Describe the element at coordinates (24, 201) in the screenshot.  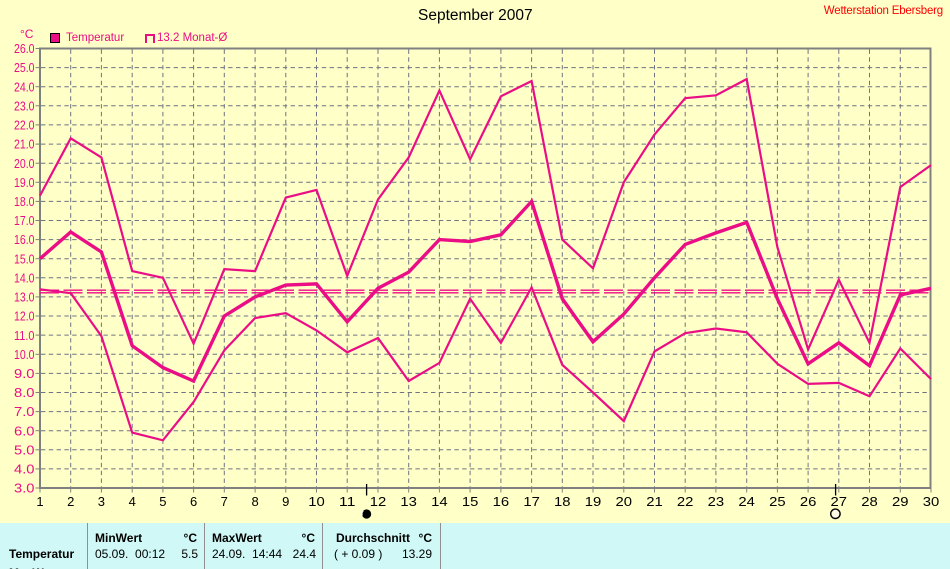
I see `svg-text: 18.0` at that location.